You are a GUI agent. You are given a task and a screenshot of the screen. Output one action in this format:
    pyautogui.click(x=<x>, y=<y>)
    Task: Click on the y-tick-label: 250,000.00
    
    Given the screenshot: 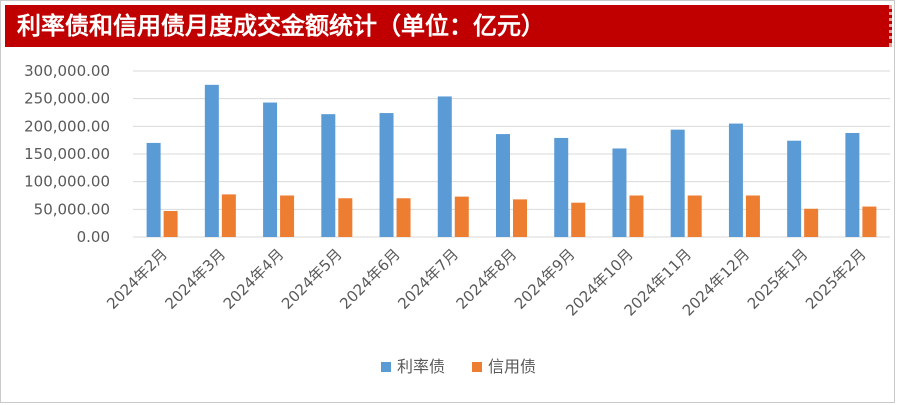 What is the action you would take?
    pyautogui.click(x=67, y=99)
    